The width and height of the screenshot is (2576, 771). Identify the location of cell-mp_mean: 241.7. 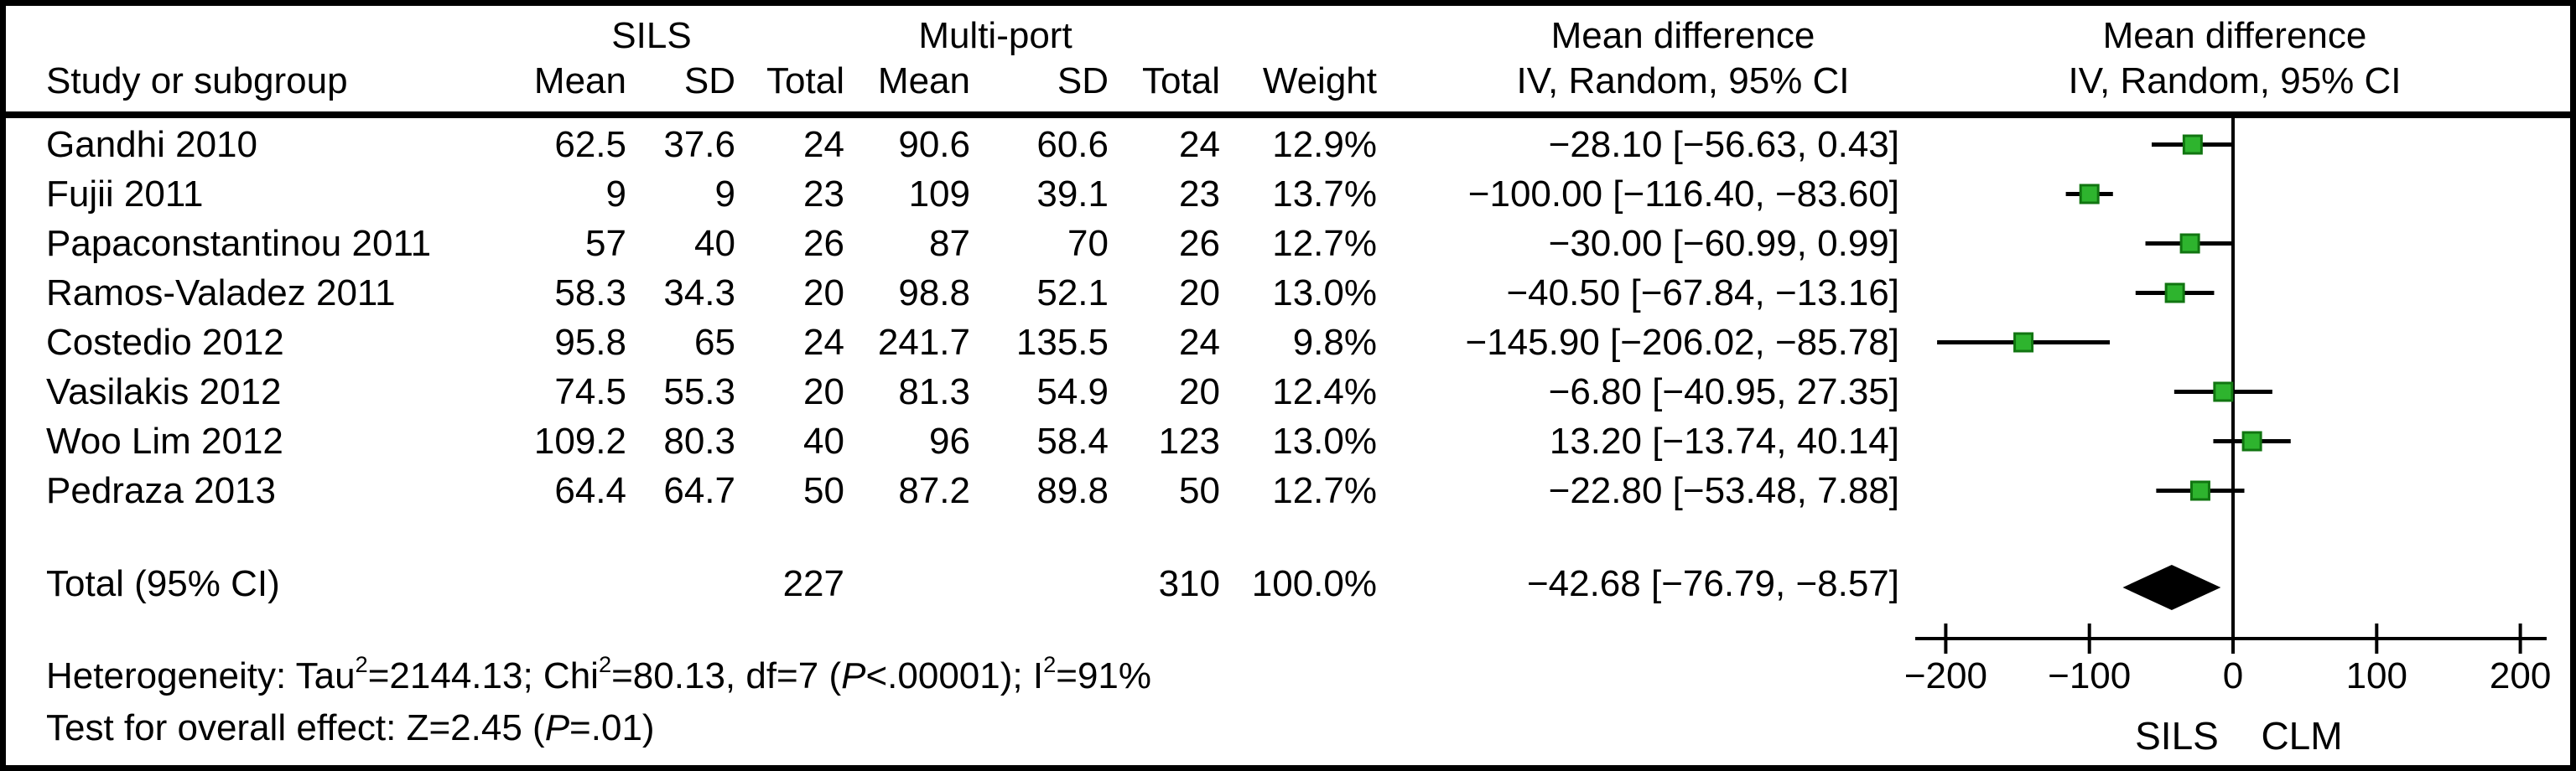
(923, 342).